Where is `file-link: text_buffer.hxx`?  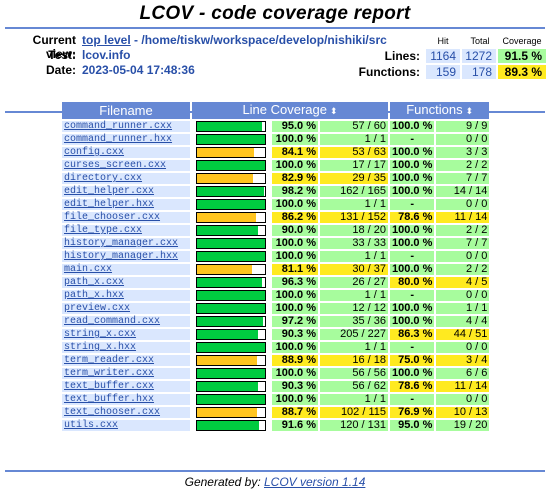
file-link: text_buffer.hxx is located at coordinates (109, 399).